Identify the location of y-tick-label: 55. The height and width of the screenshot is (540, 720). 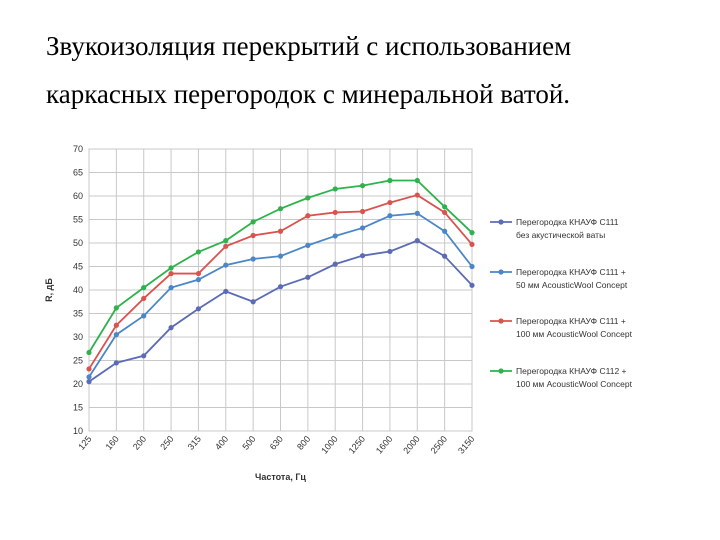
(78, 220).